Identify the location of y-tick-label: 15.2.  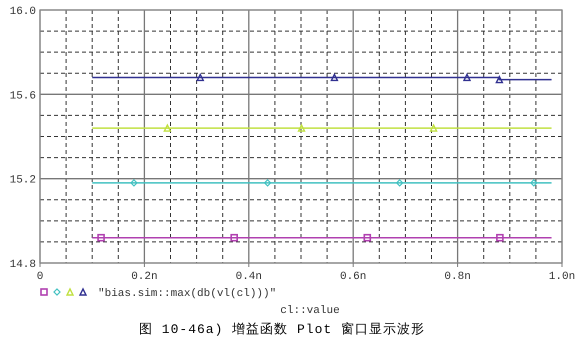
(23, 180).